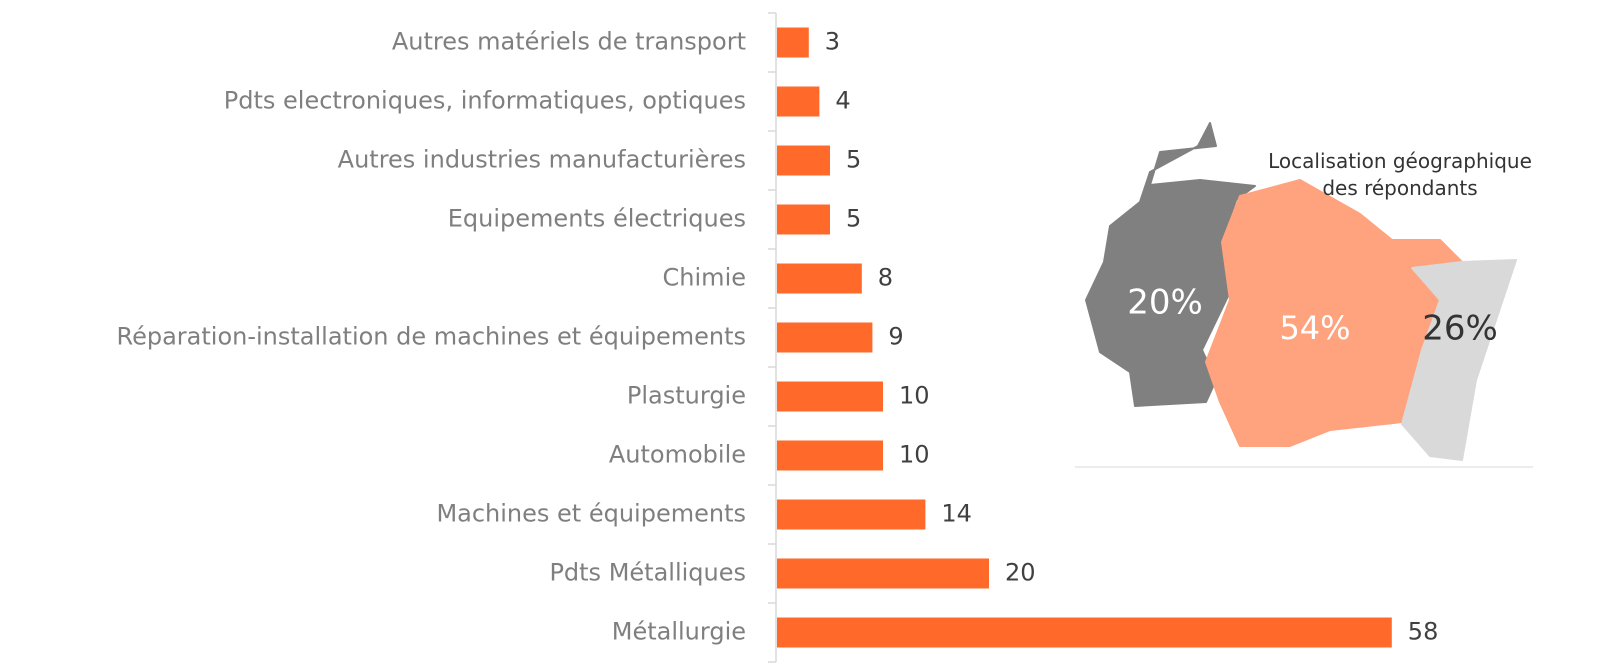  What do you see at coordinates (679, 632) in the screenshot?
I see `category-label: Métallurgie` at bounding box center [679, 632].